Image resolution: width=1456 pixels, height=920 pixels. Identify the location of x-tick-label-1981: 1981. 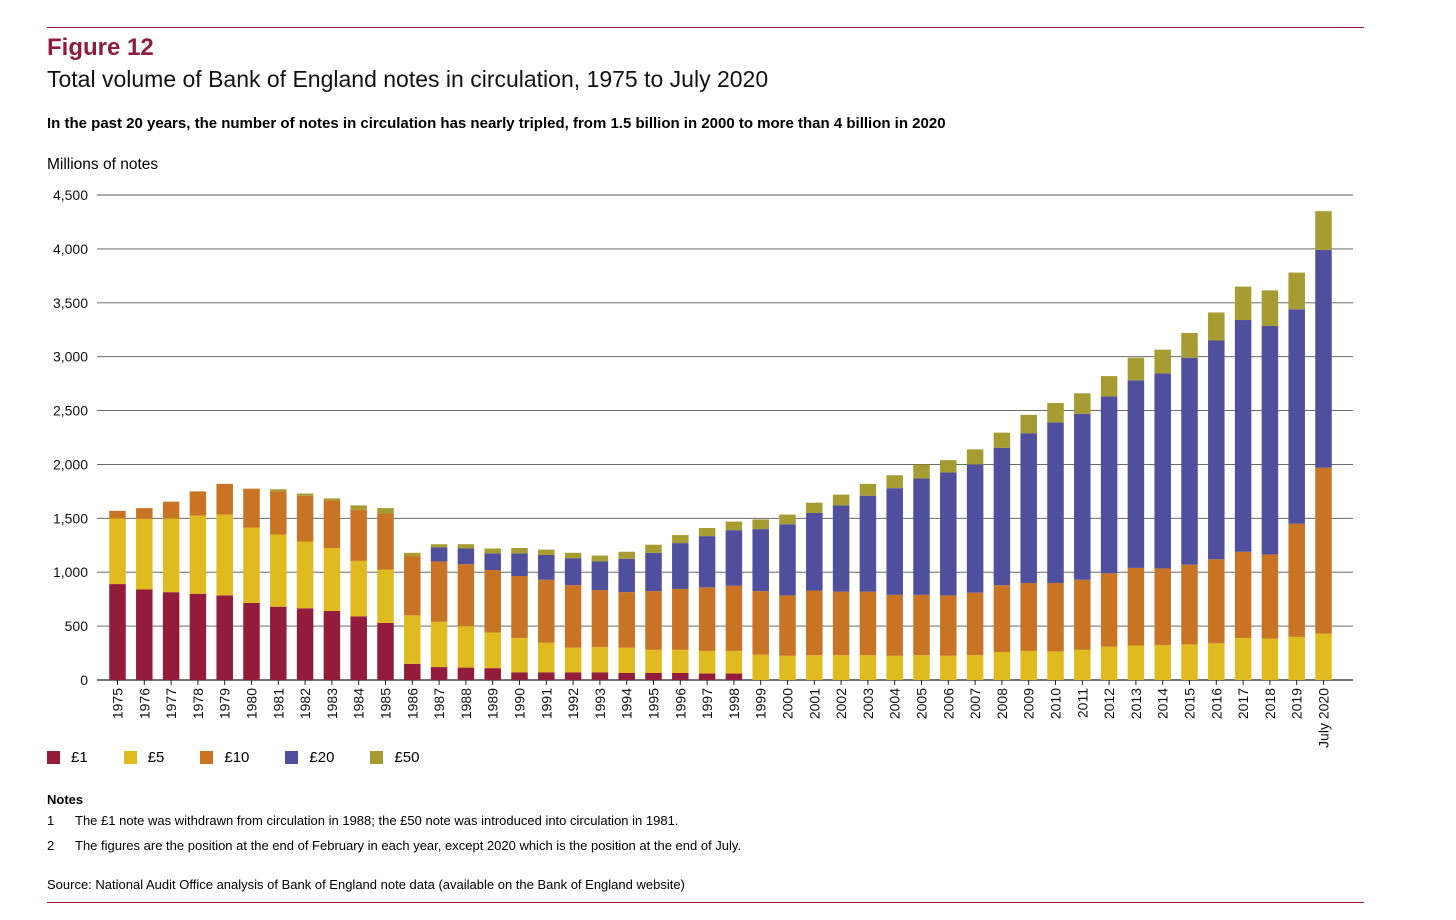
(278, 703).